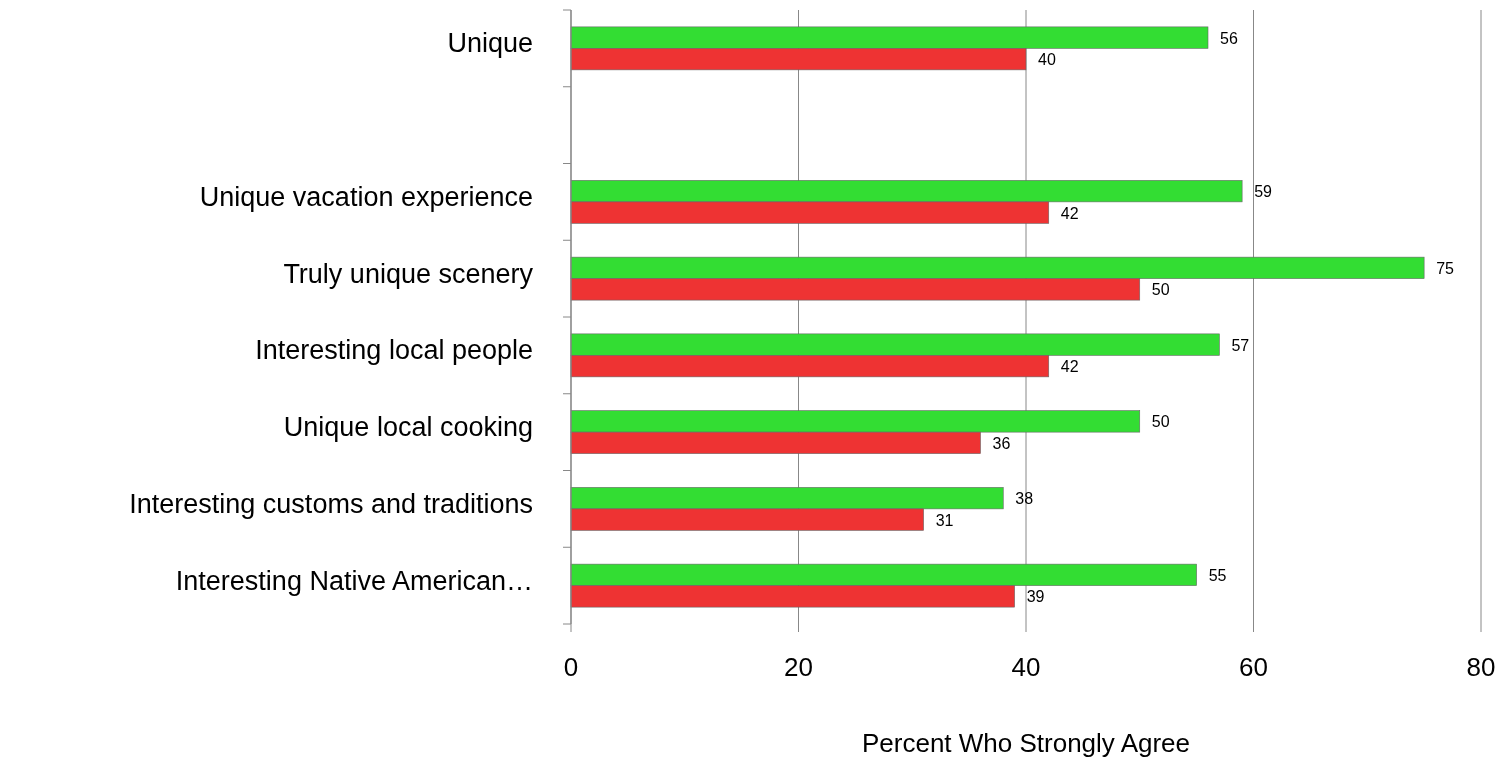 The width and height of the screenshot is (1508, 761). I want to click on y-tick-label: Unique local cooking, so click(408, 427).